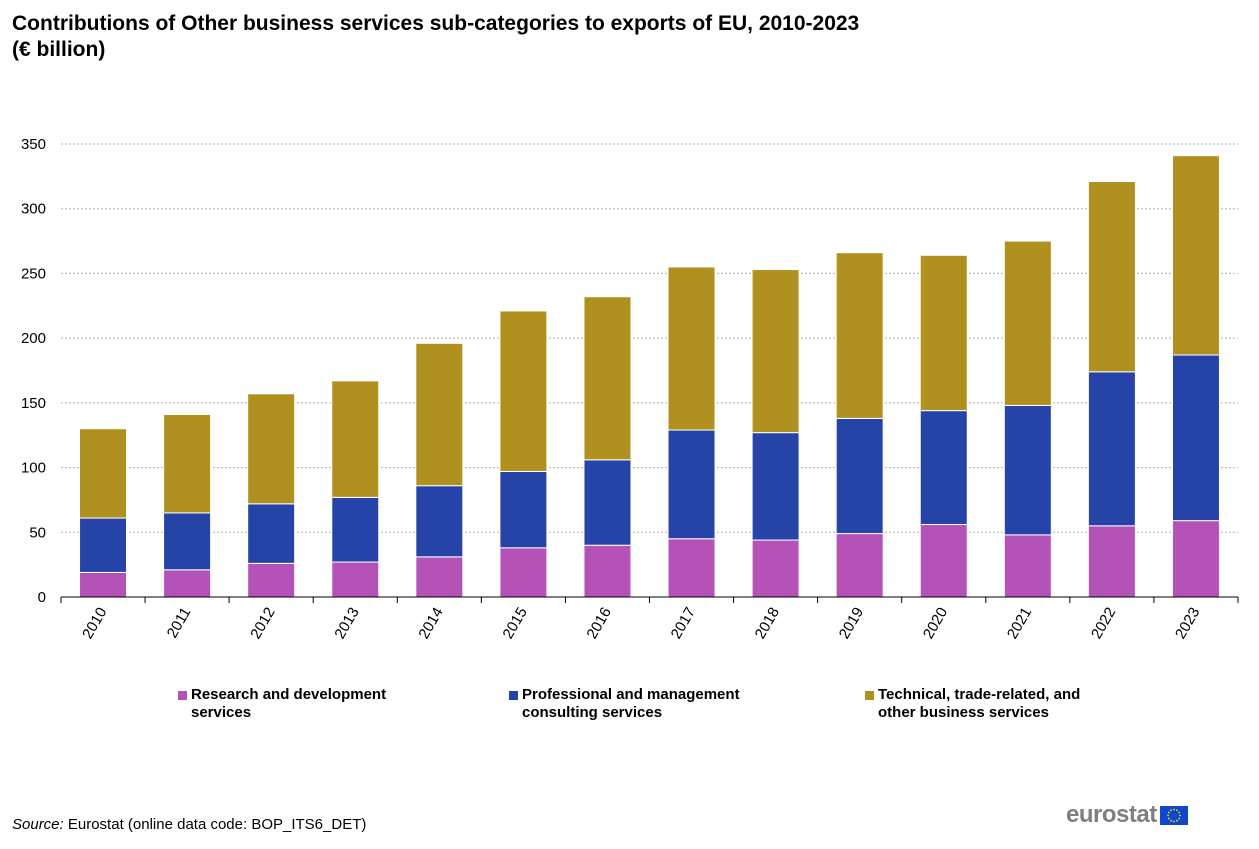 The height and width of the screenshot is (849, 1259). I want to click on y-tick-label: 50, so click(37, 532).